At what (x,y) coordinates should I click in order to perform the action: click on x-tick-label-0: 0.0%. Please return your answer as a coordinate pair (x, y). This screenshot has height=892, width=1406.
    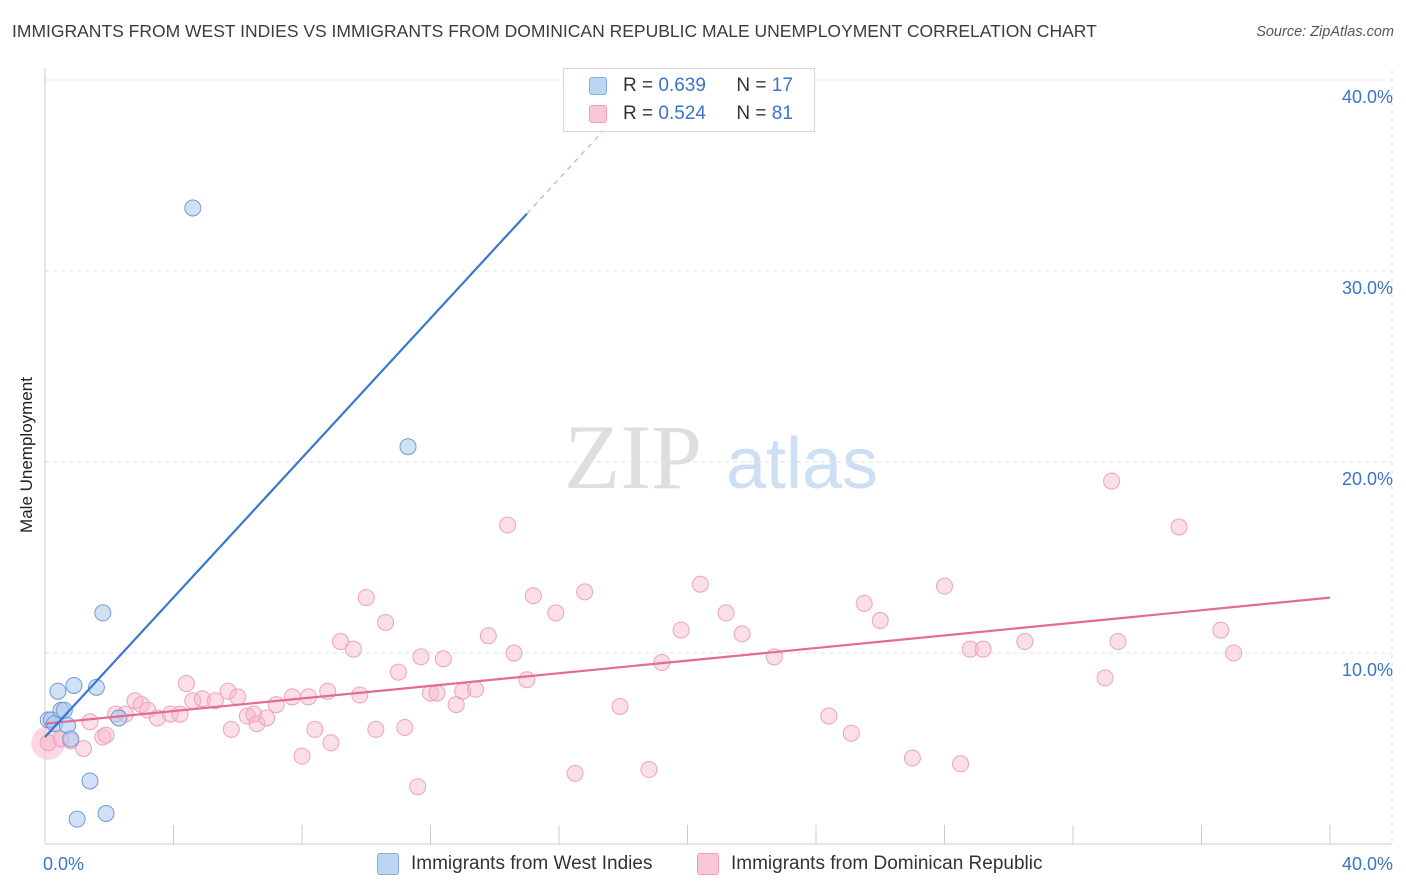
    Looking at the image, I should click on (63, 864).